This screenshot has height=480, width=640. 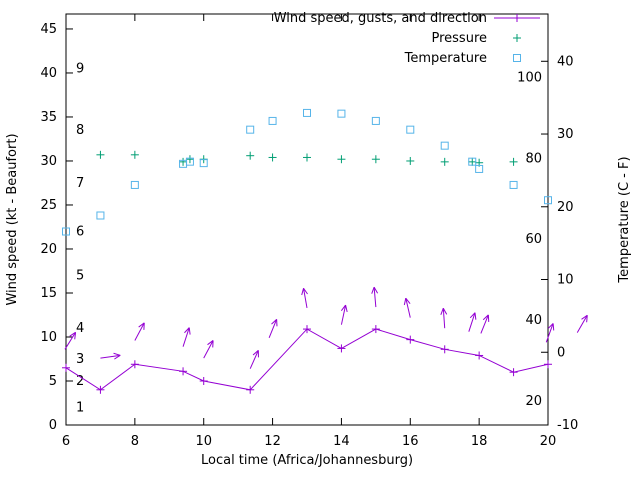 I want to click on fahrenheit-label: 80, so click(x=533, y=158).